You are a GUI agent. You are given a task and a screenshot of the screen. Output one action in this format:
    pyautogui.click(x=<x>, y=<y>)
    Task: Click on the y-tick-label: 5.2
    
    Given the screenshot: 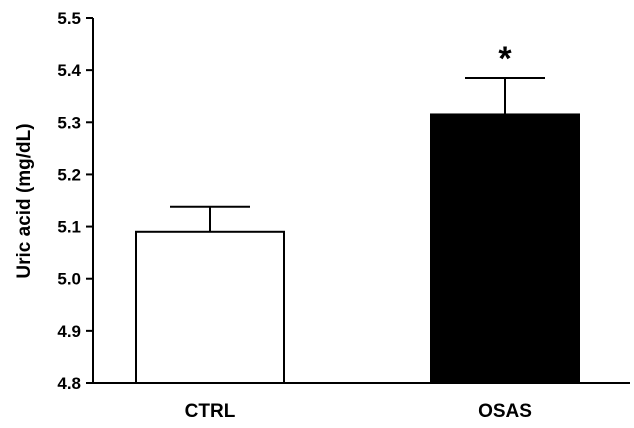 What is the action you would take?
    pyautogui.click(x=69, y=174)
    